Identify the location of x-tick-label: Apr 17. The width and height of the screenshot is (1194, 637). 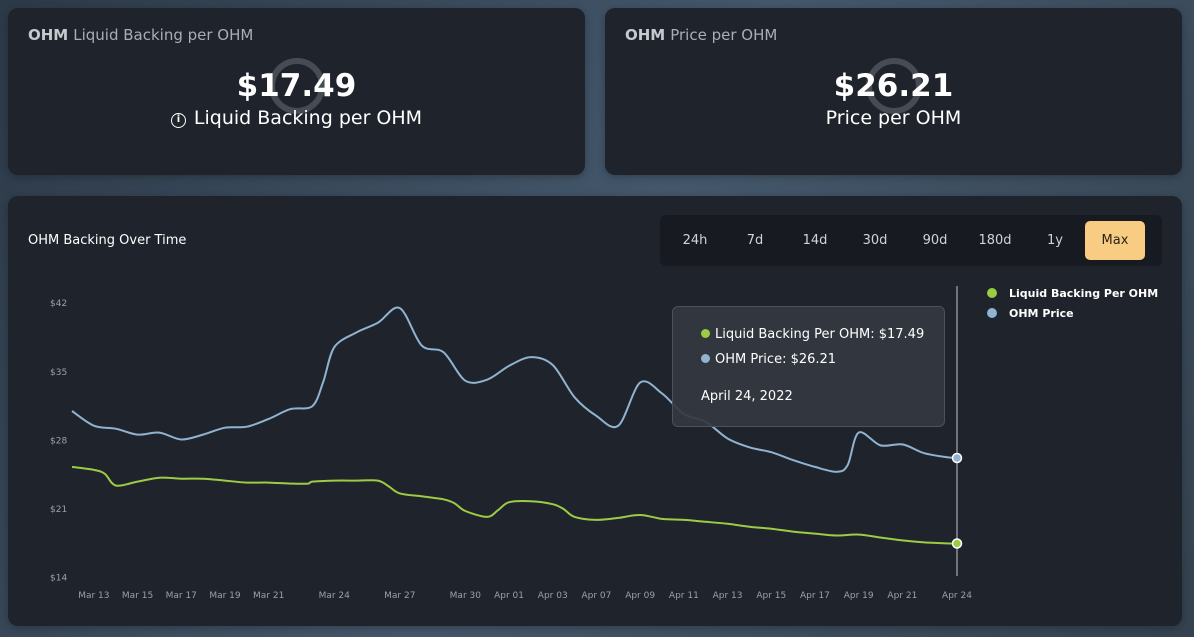
(815, 596).